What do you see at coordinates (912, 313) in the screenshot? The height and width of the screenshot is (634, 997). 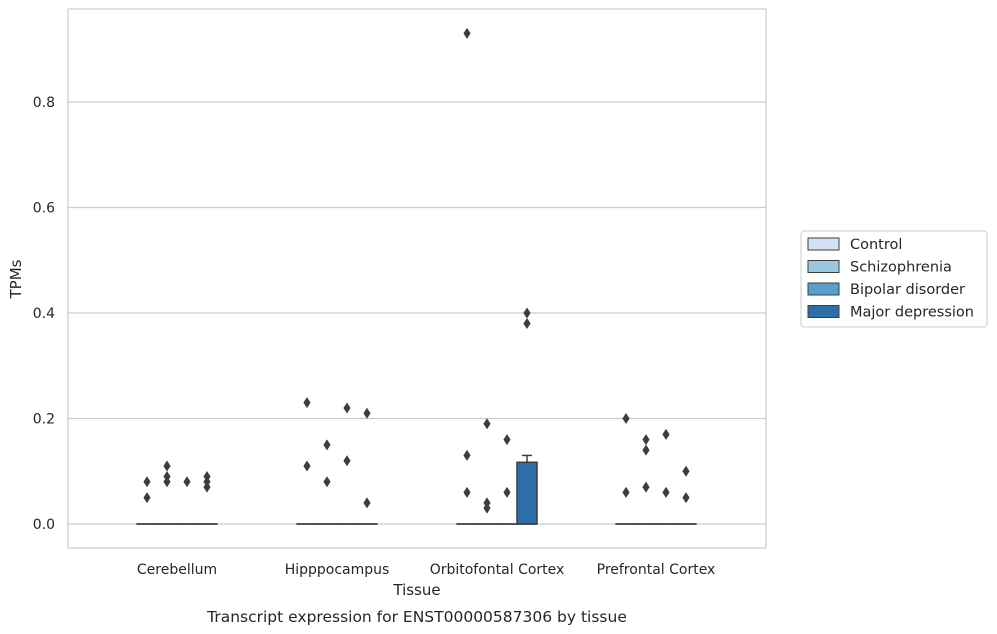 I see `legend-label: Major depression` at bounding box center [912, 313].